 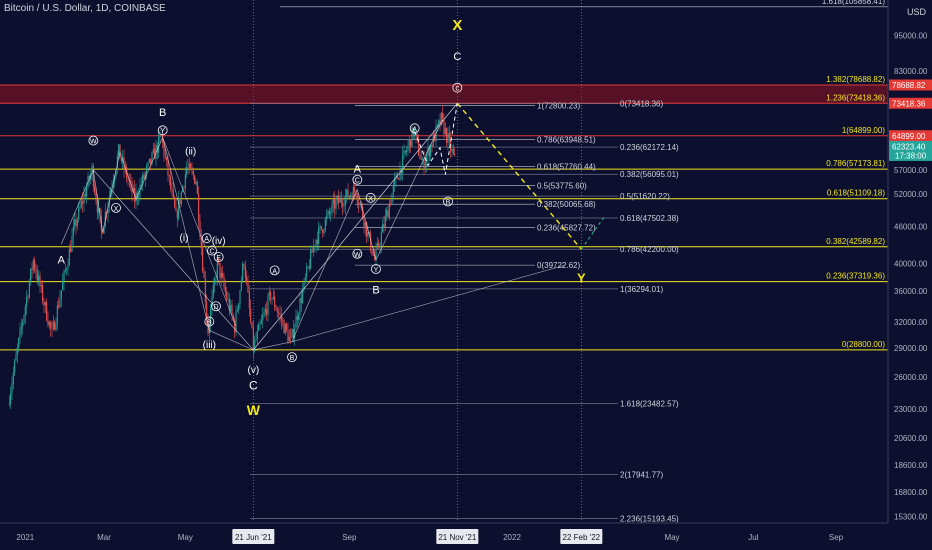 I want to click on fib-level-label: 0.786(57173.81), so click(x=855, y=163).